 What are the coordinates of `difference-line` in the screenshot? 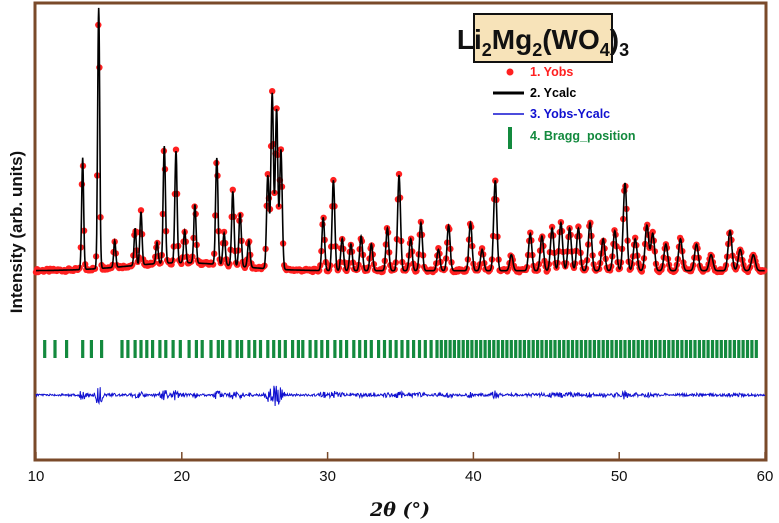 It's located at (400, 396).